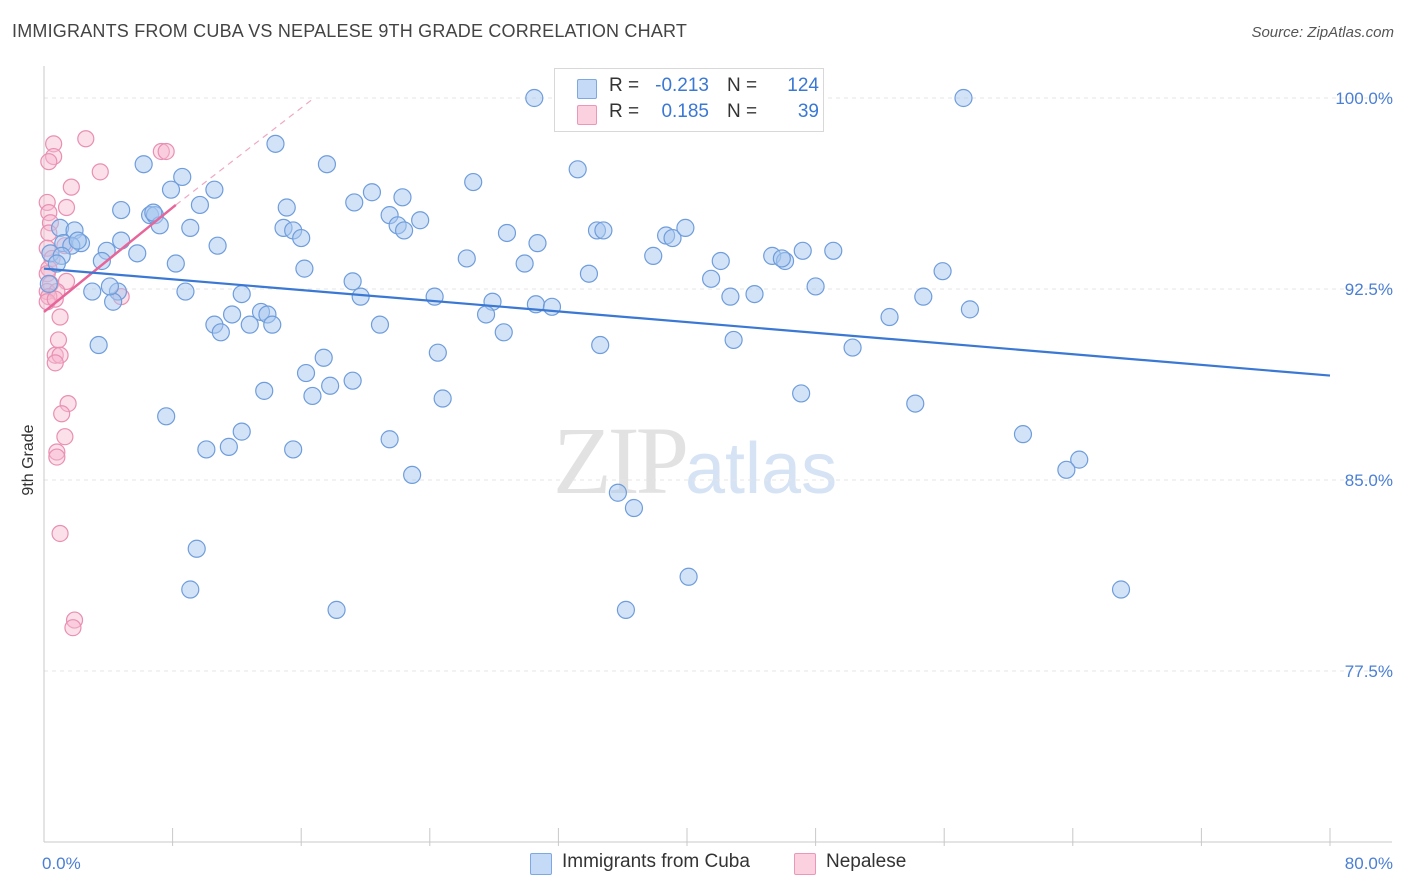 This screenshot has width=1406, height=892. What do you see at coordinates (1369, 671) in the screenshot?
I see `y-tick-label: 77.5%` at bounding box center [1369, 671].